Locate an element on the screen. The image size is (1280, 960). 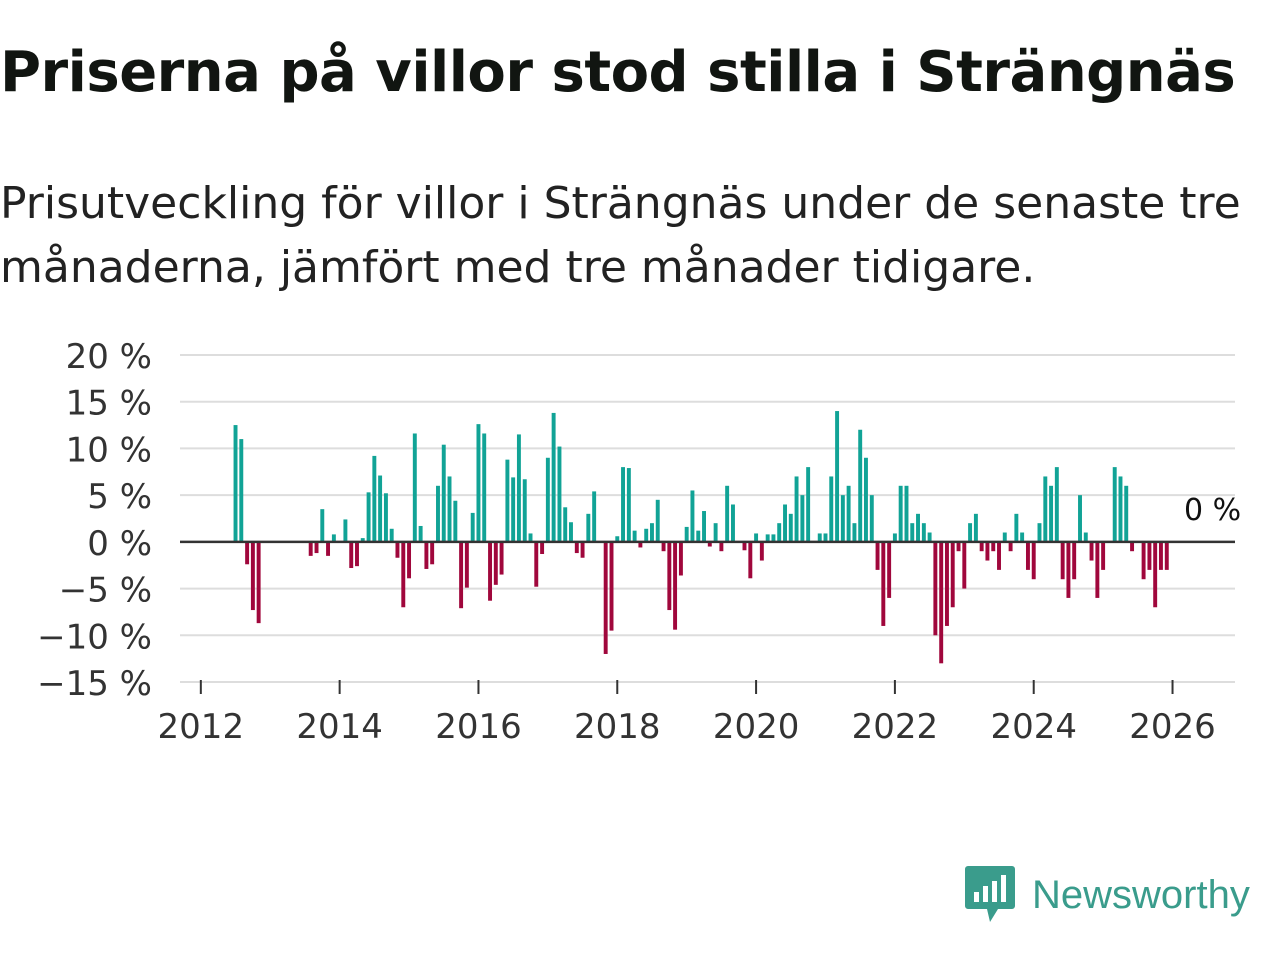
y-tick-label: 5 % is located at coordinates (119, 497).